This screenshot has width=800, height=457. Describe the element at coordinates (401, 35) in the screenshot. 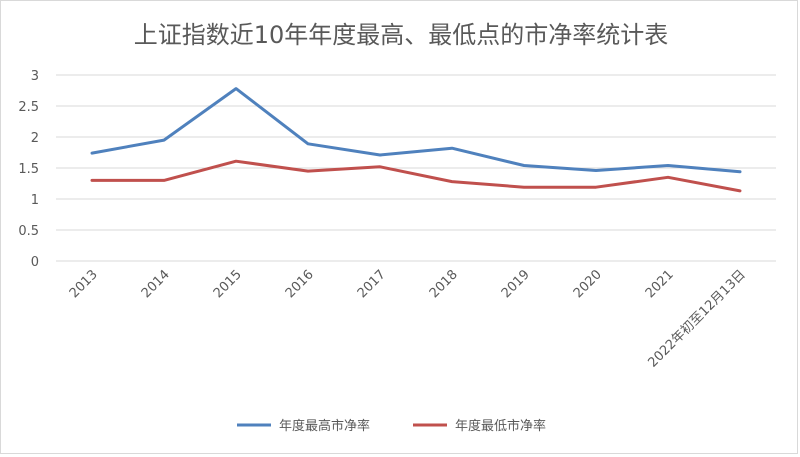

I see `chart-title: 上证指数近10年年度最高、最低点的市净率统计表` at that location.